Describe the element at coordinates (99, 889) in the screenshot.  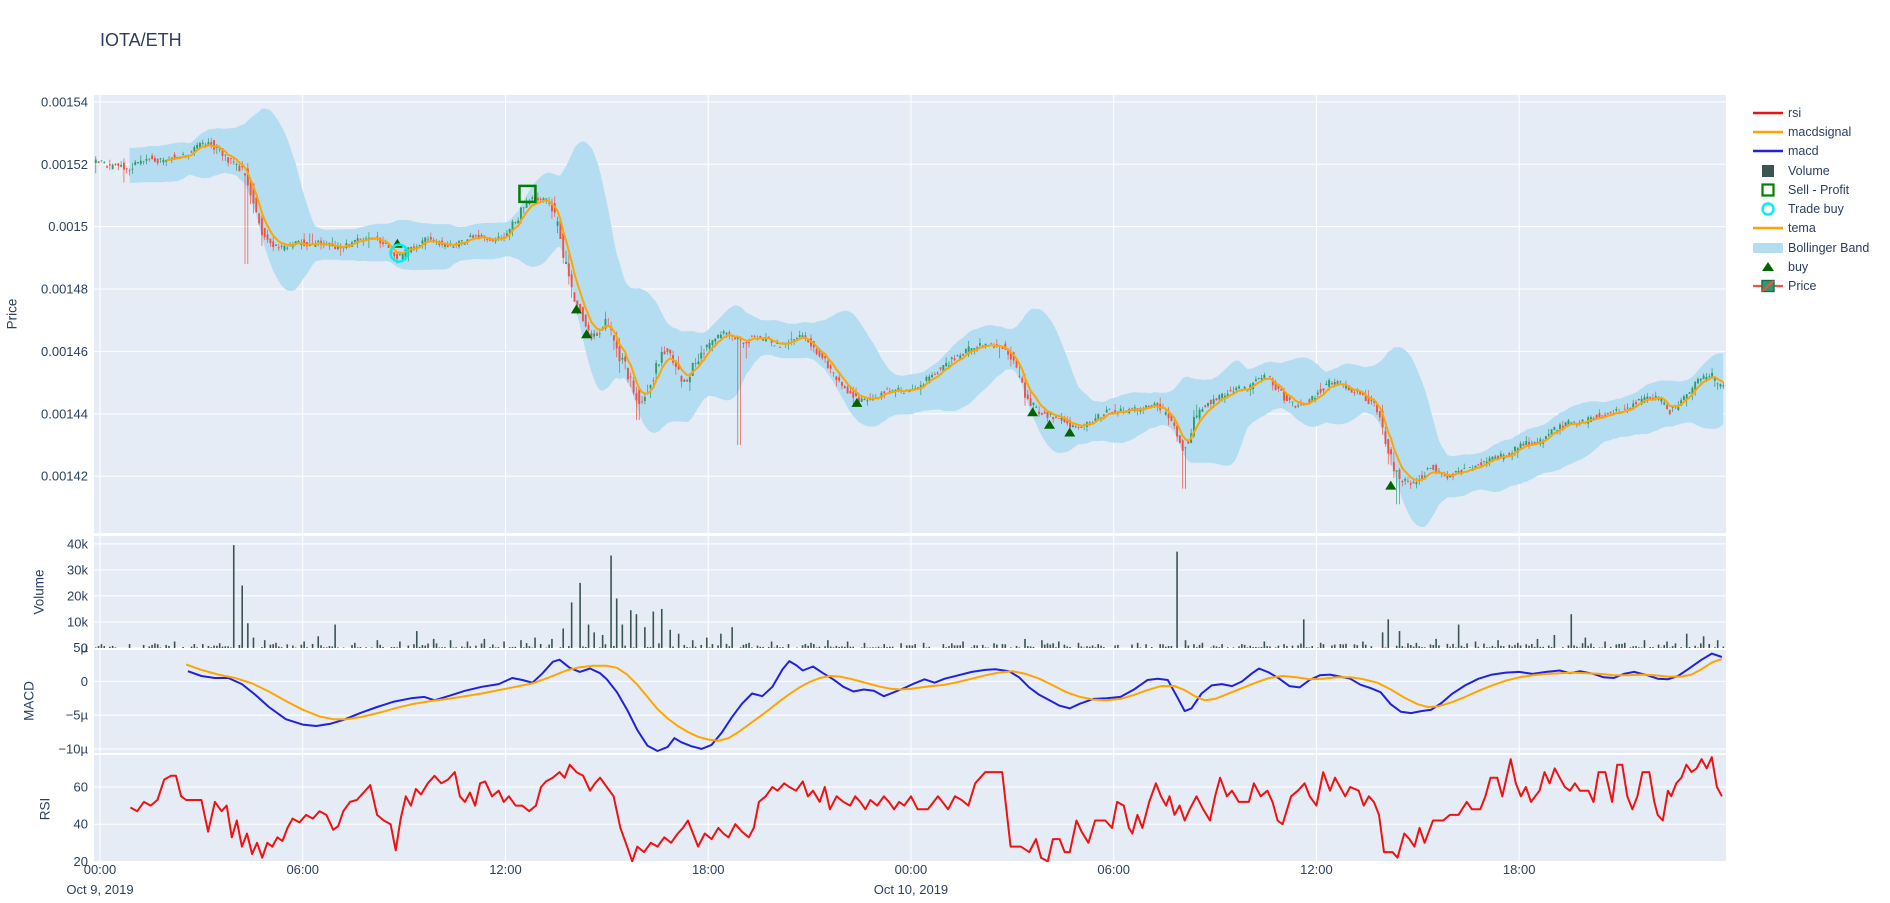
I see `x-date-label: Oct 9, 2019` at that location.